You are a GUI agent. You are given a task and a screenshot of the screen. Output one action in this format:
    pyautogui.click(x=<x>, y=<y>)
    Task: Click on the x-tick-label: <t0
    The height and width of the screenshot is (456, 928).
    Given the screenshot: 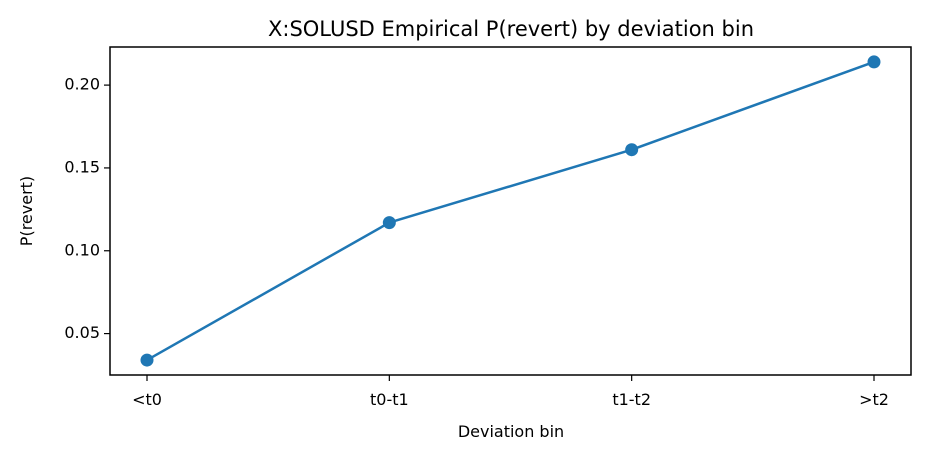 What is the action you would take?
    pyautogui.click(x=147, y=399)
    